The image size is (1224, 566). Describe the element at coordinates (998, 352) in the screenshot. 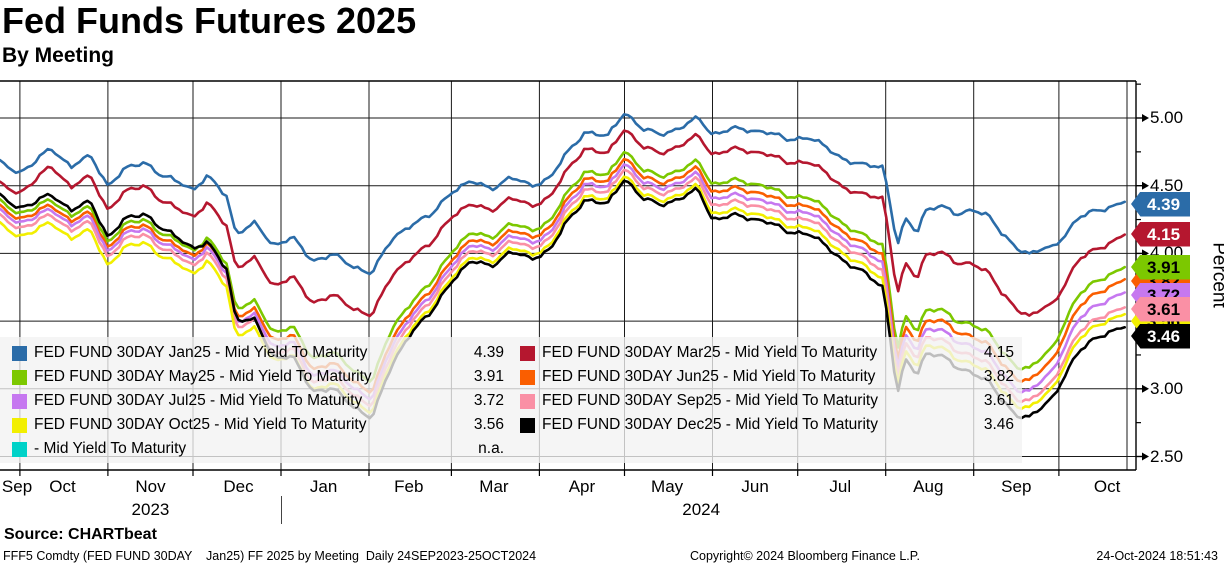

I see `legend-value: 4.15` at that location.